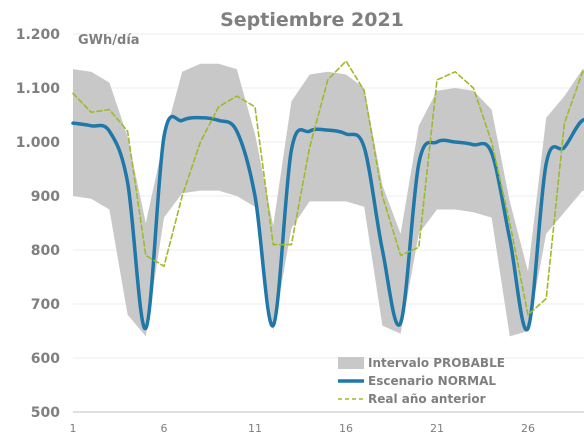 This screenshot has width=584, height=436. What do you see at coordinates (303, 428) in the screenshot?
I see `x-tick-labels: 1 6 11 16 21 26` at bounding box center [303, 428].